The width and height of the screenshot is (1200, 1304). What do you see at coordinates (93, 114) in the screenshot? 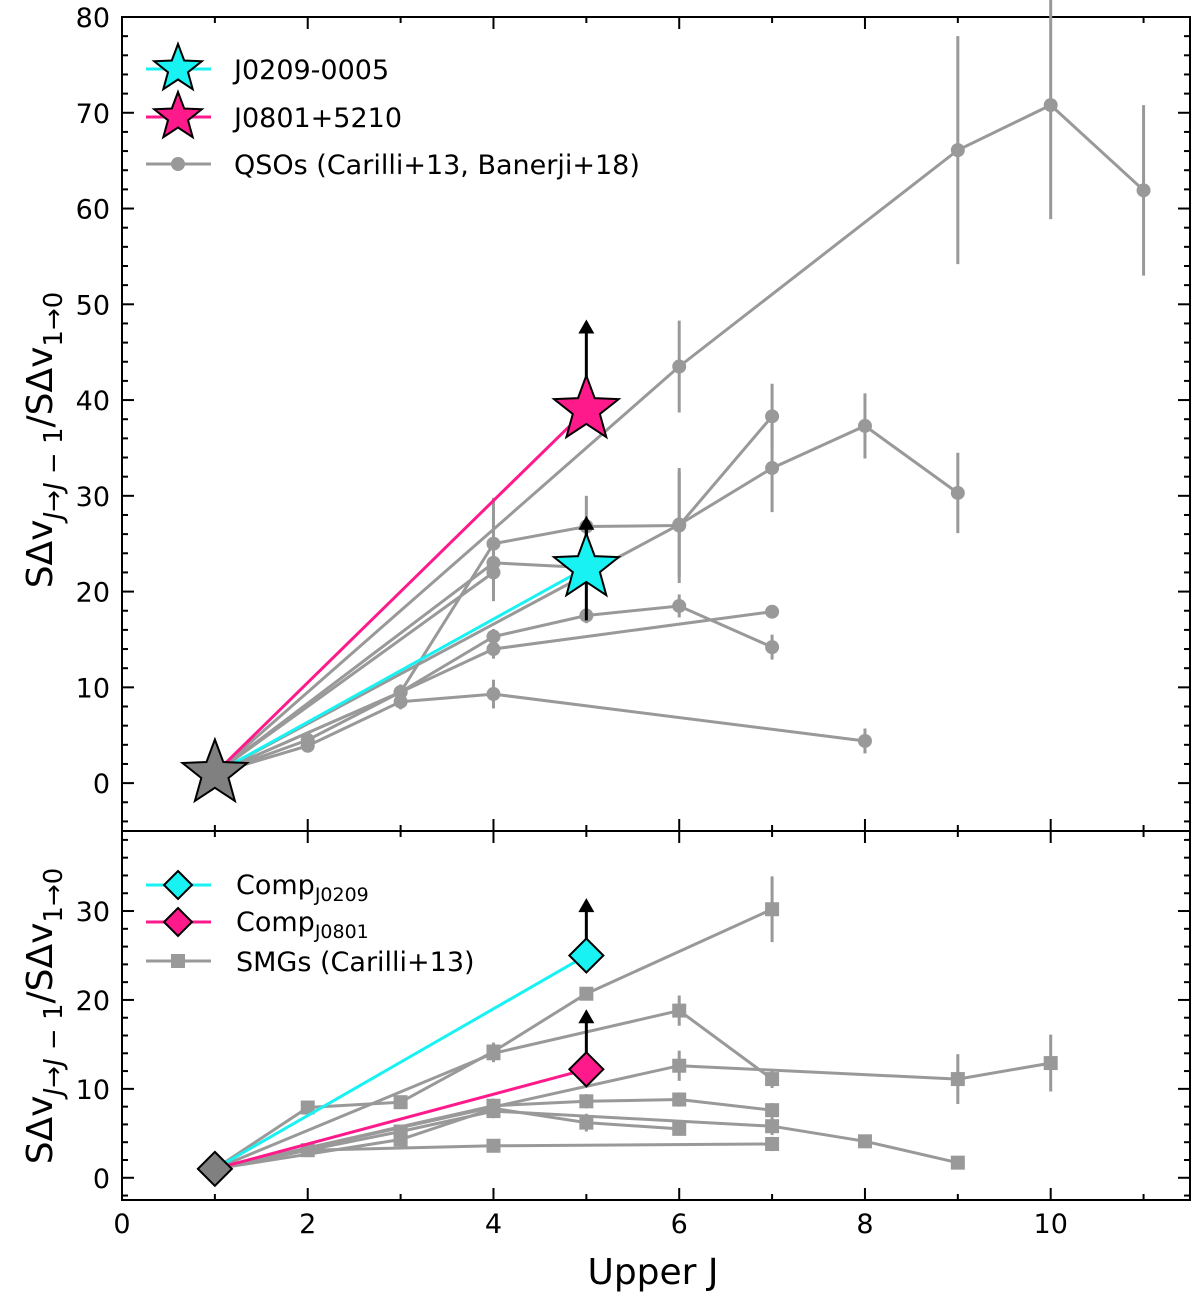
I see `y-tick-label: 70` at bounding box center [93, 114].